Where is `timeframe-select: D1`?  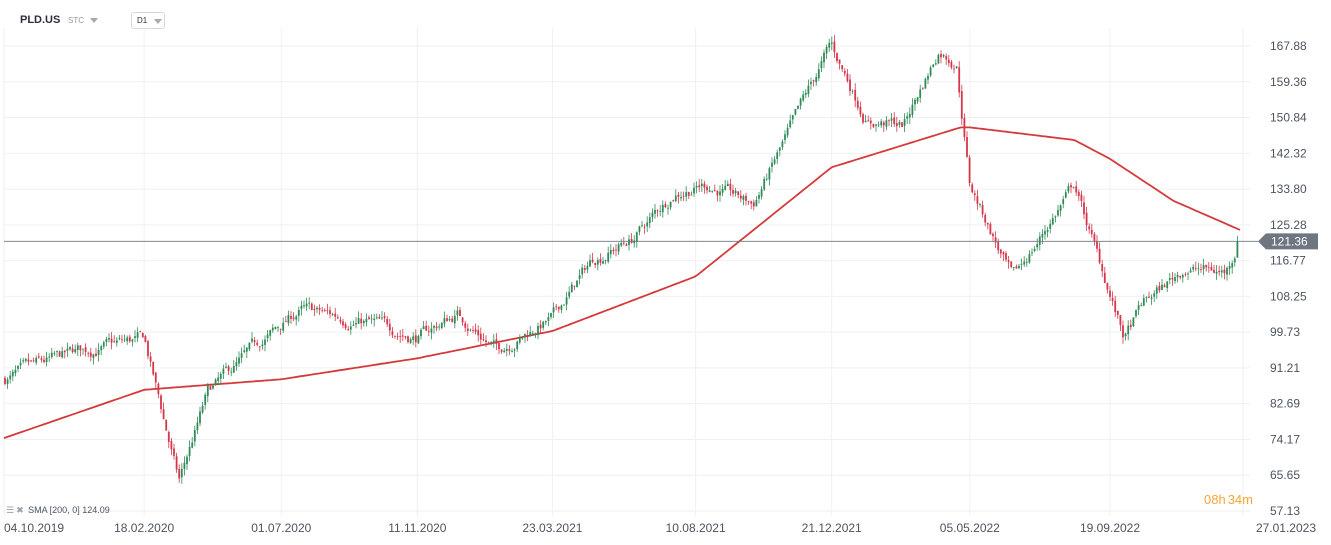
timeframe-select: D1 is located at coordinates (148, 20).